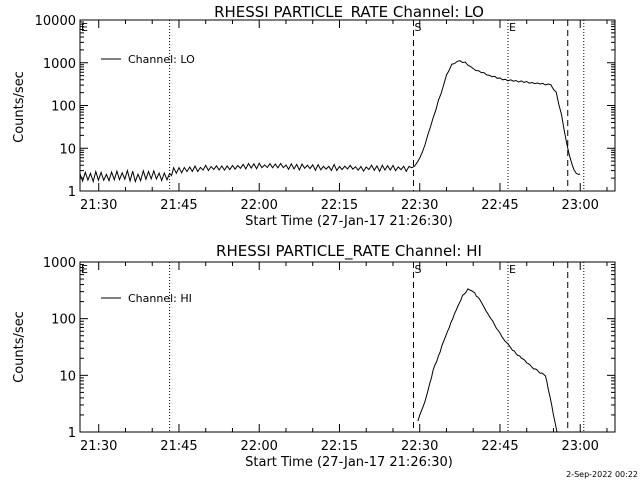 The width and height of the screenshot is (640, 484). What do you see at coordinates (98, 205) in the screenshot?
I see `panel-1-x-tick-label: 21:30` at bounding box center [98, 205].